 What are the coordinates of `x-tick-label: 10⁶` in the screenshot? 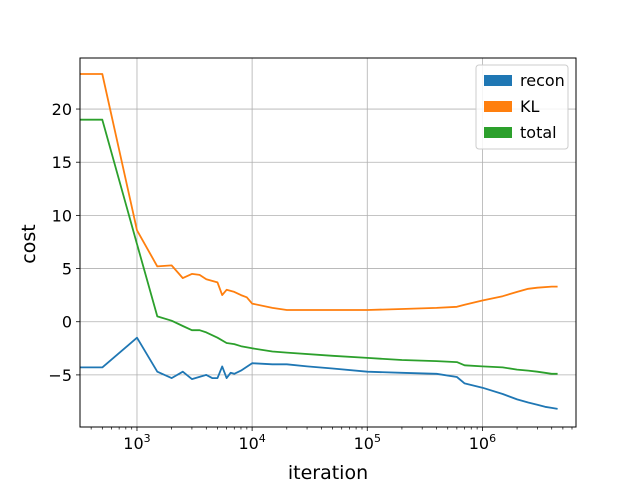 It's located at (482, 442).